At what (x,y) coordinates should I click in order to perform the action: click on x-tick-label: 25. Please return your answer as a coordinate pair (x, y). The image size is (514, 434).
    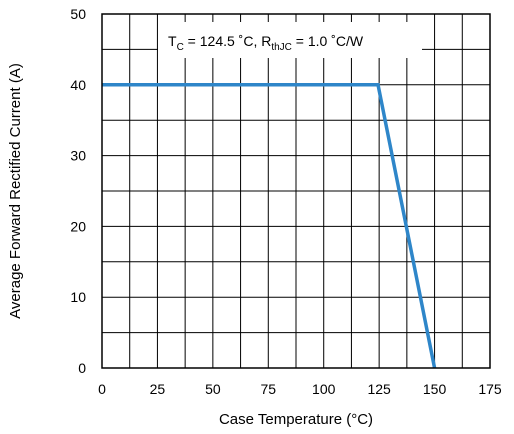
    Looking at the image, I should click on (158, 389).